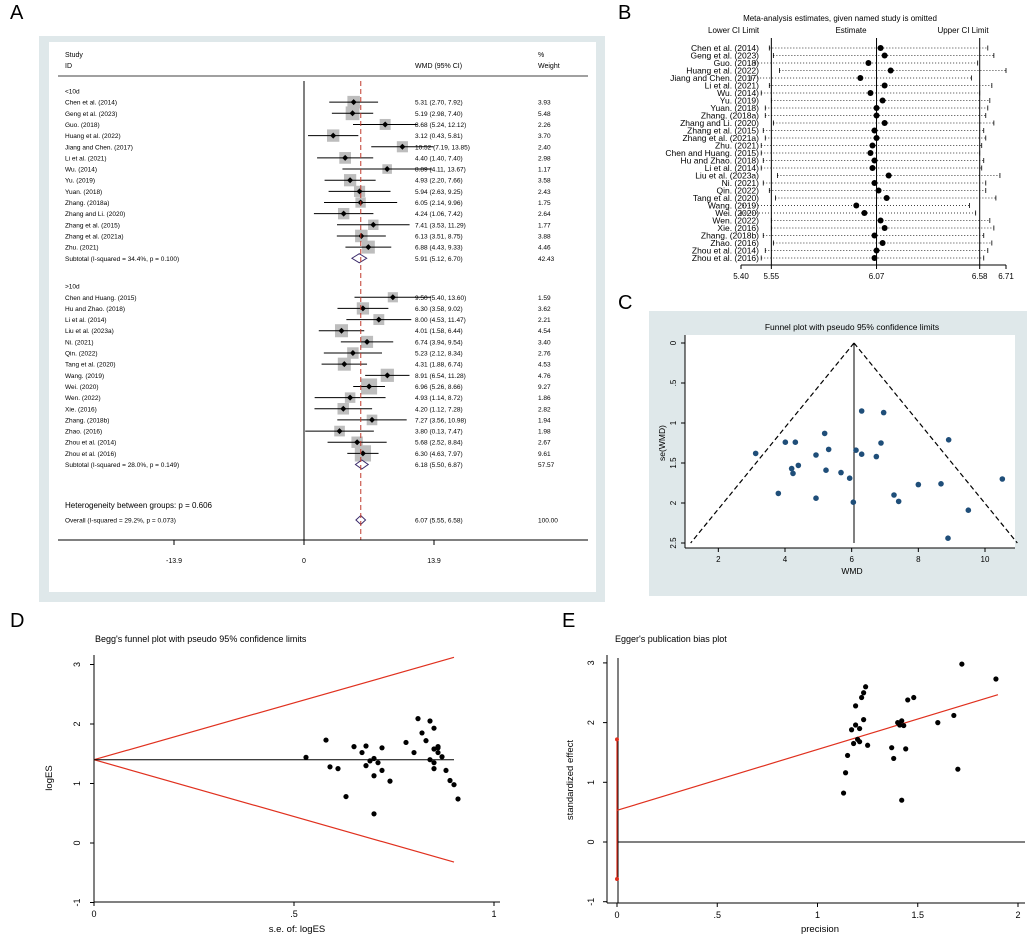 This screenshot has height=940, width=1031. Describe the element at coordinates (730, 236) in the screenshot. I see `sensitivity-study-label: Zhang. (2018b)` at that location.